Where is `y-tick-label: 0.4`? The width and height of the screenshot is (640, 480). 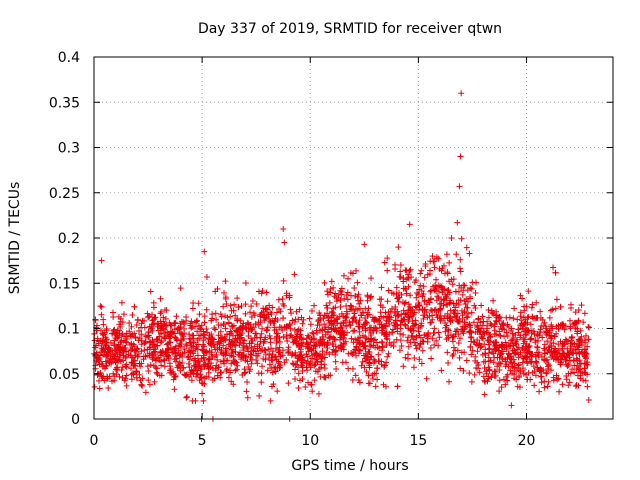 y-tick-label: 0.4 is located at coordinates (69, 58).